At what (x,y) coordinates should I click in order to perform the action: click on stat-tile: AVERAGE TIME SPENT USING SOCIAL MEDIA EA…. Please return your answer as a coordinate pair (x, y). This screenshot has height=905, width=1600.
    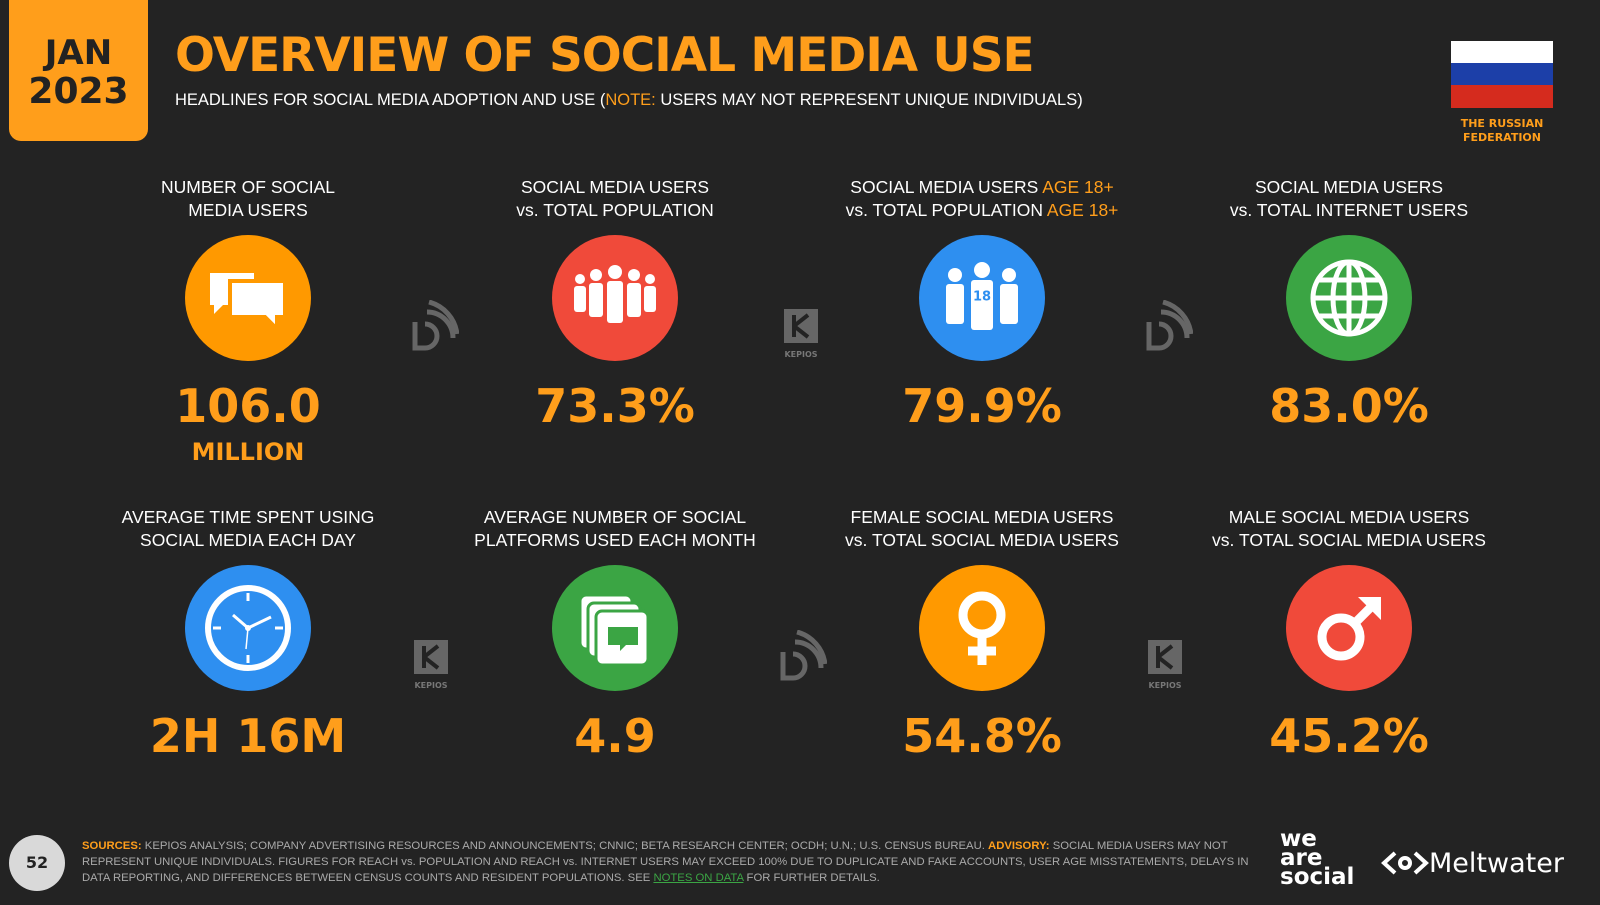
    Looking at the image, I should click on (248, 656).